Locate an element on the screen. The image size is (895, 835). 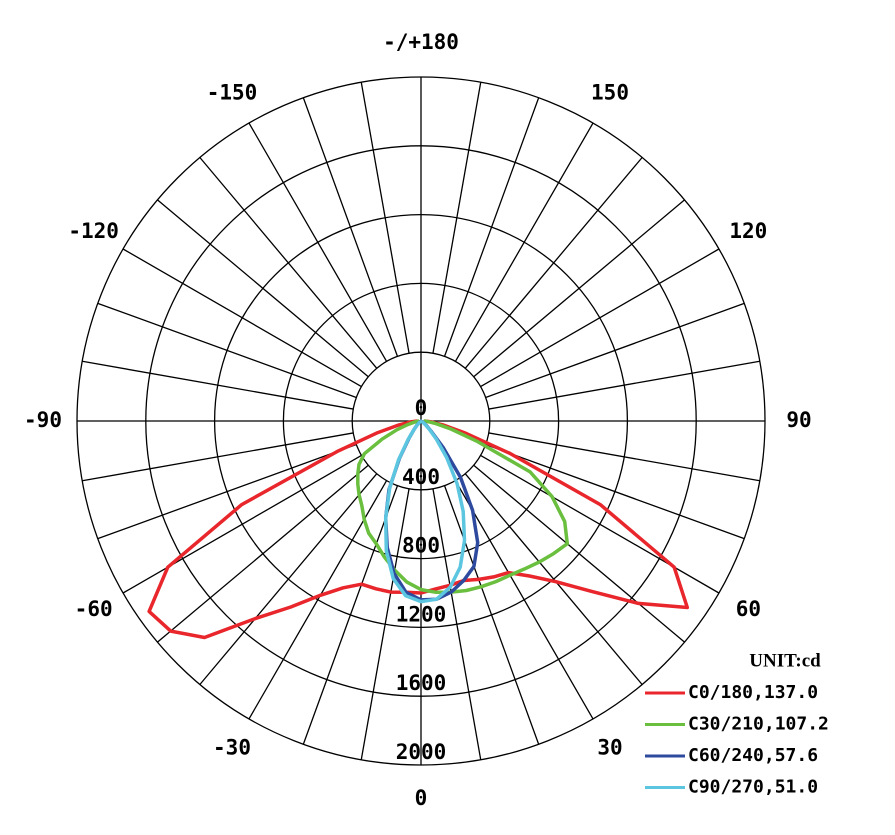
angle-tick-label: 0 is located at coordinates (421, 798).